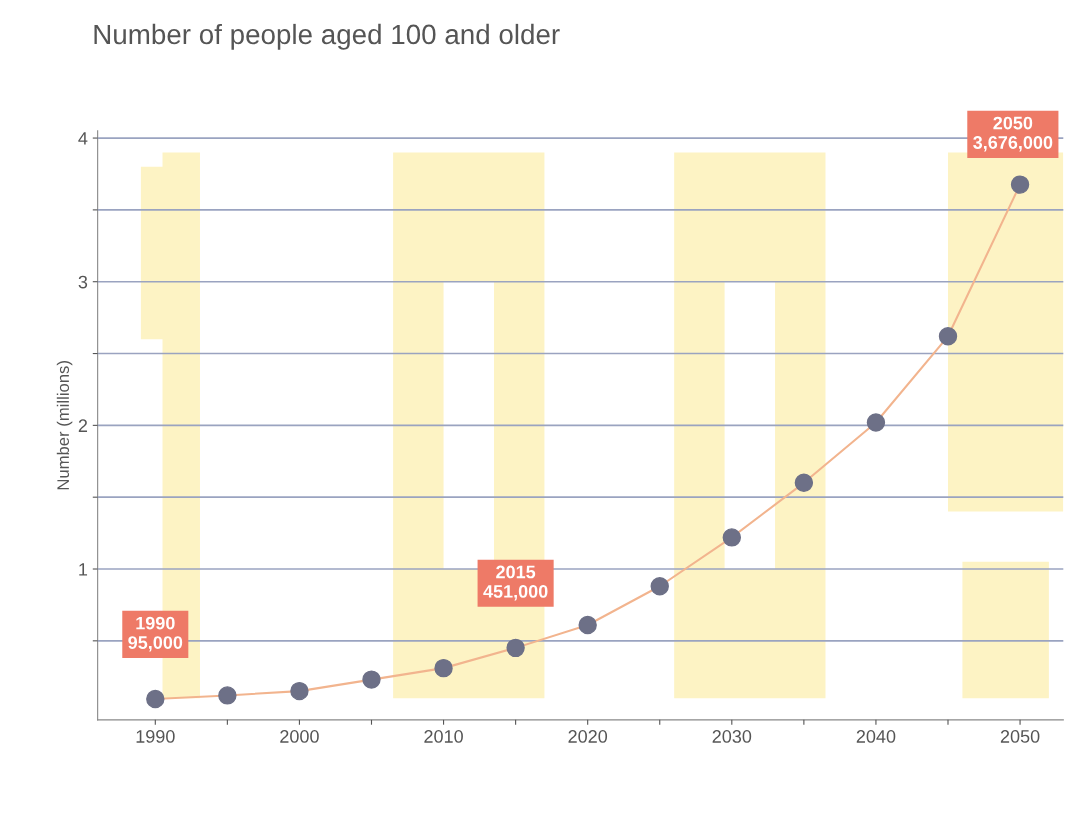  I want to click on x-tick-label: 1990, so click(155, 736).